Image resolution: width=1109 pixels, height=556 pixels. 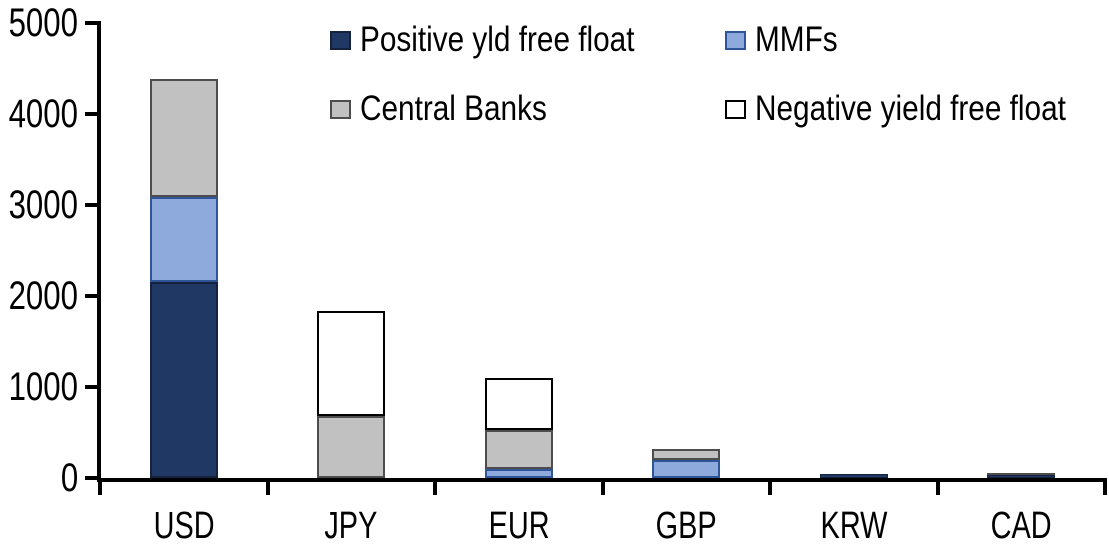 I want to click on bar-usd, so click(x=183, y=278).